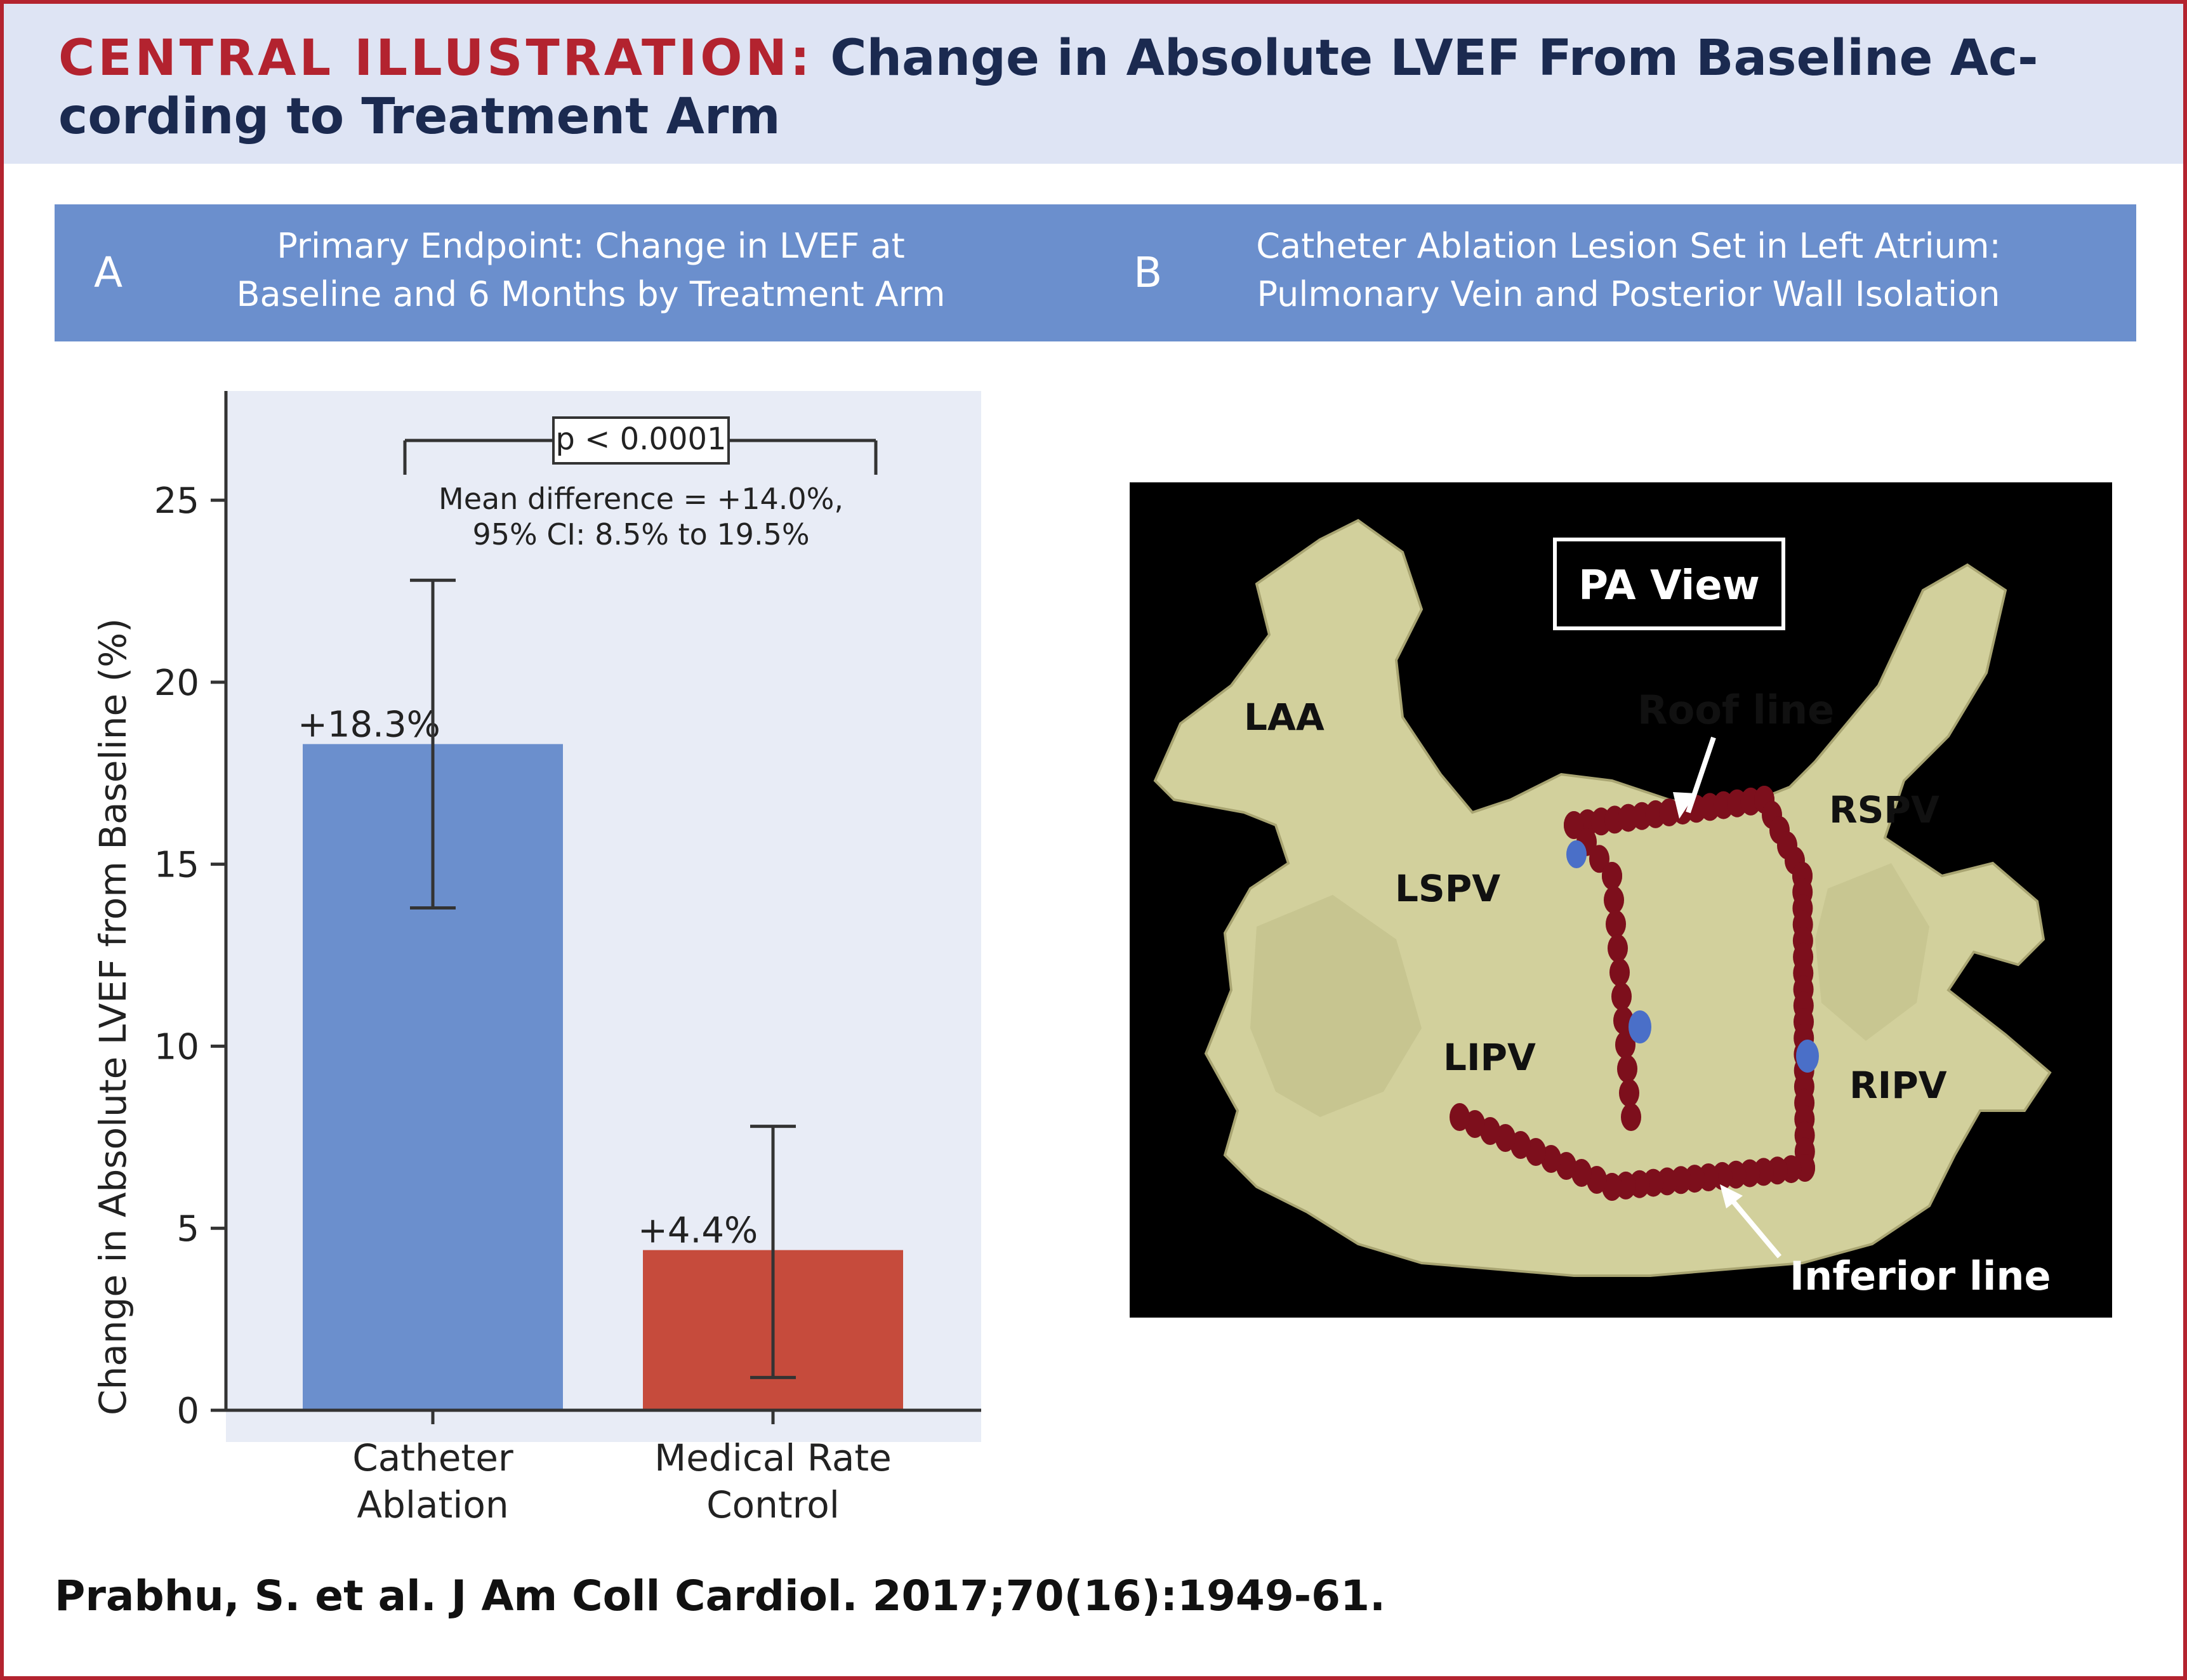  Describe the element at coordinates (773, 1458) in the screenshot. I see `x-category-label: Medical Rate` at that location.